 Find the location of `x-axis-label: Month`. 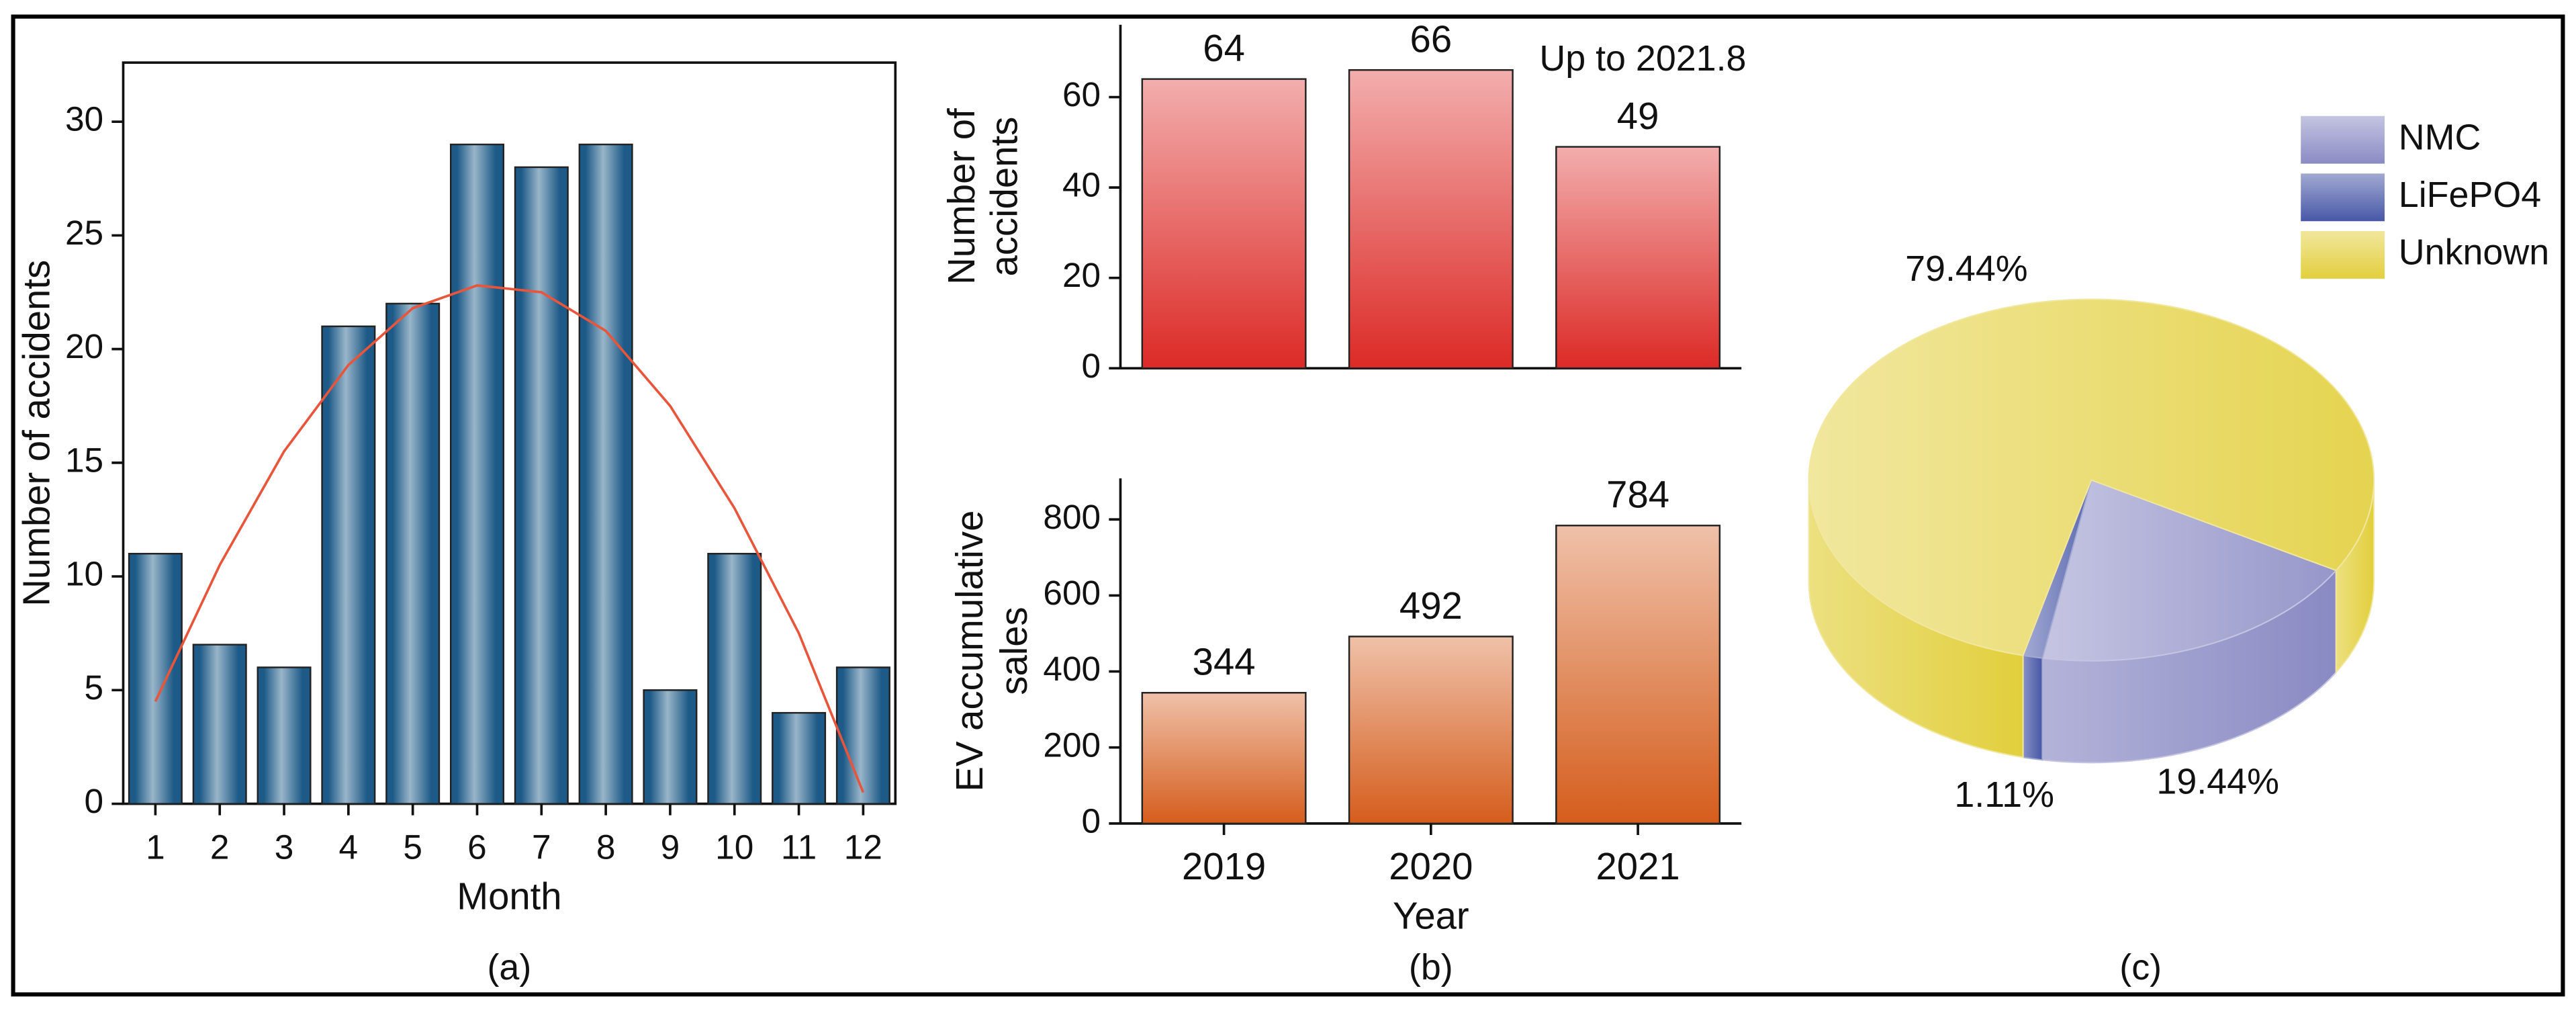

x-axis-label: Month is located at coordinates (509, 896).